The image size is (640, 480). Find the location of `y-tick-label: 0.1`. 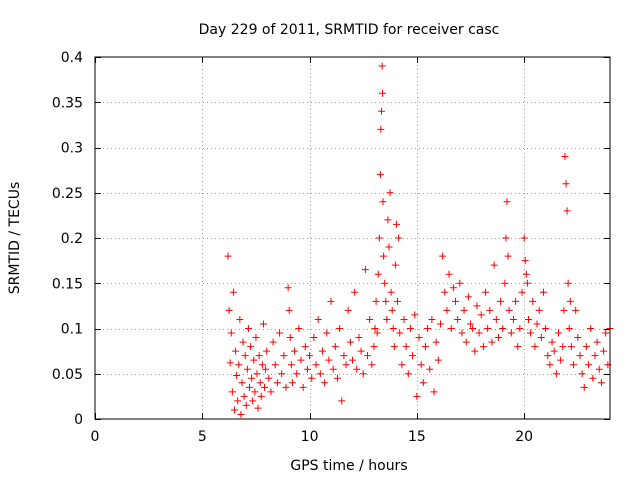

y-tick-label: 0.1 is located at coordinates (72, 330).